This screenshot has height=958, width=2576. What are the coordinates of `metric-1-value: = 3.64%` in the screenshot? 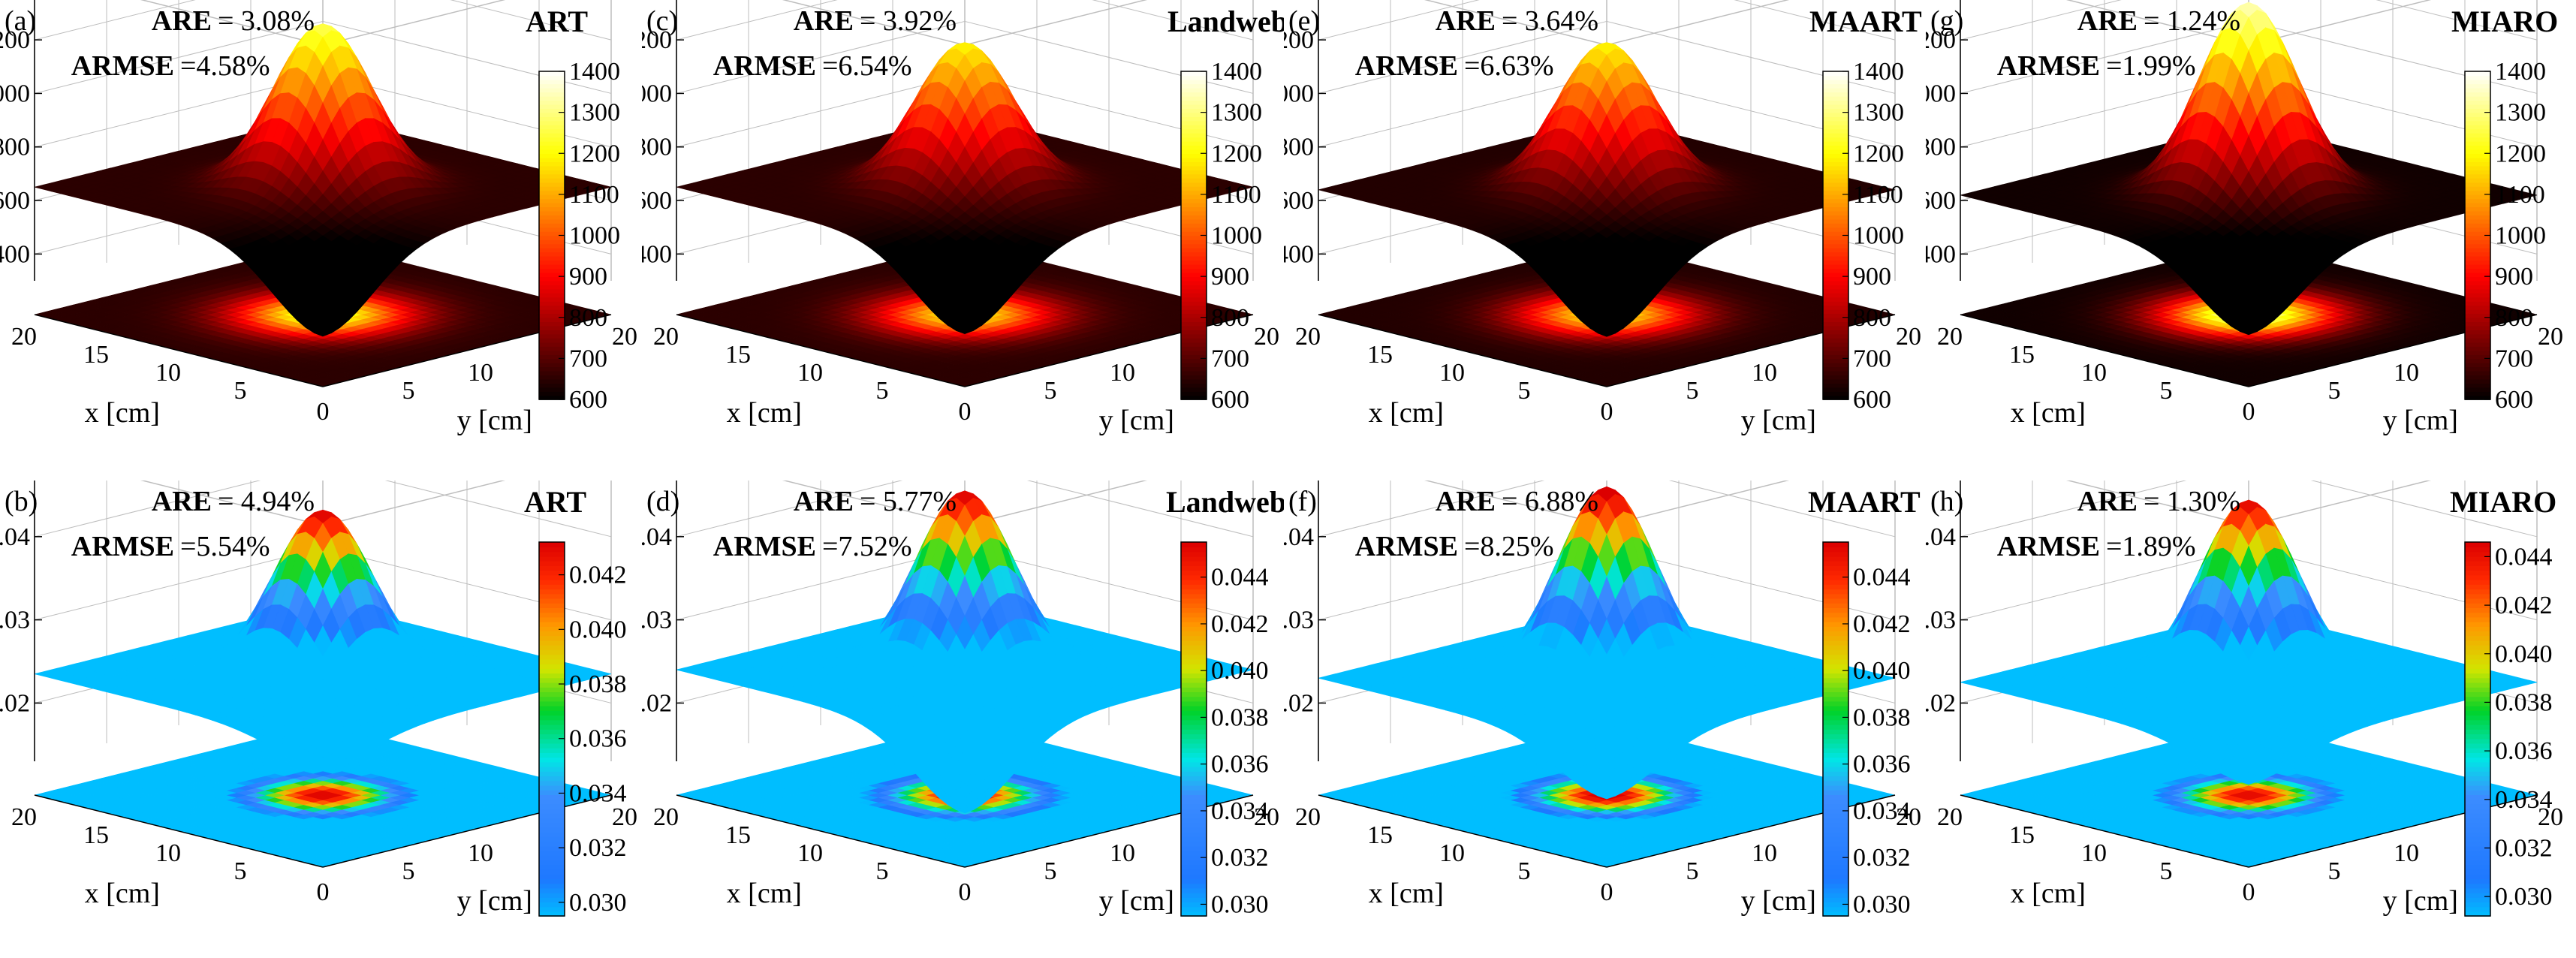 It's located at (1550, 21).